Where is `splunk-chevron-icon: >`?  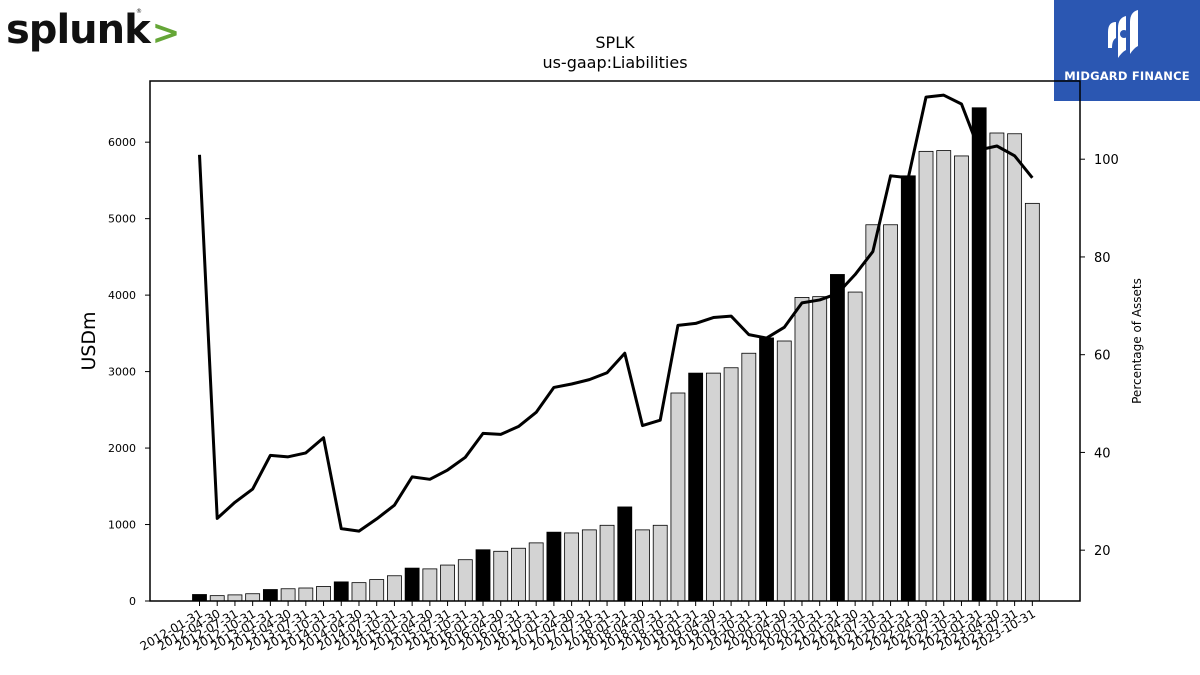
splunk-chevron-icon: > is located at coordinates (166, 33).